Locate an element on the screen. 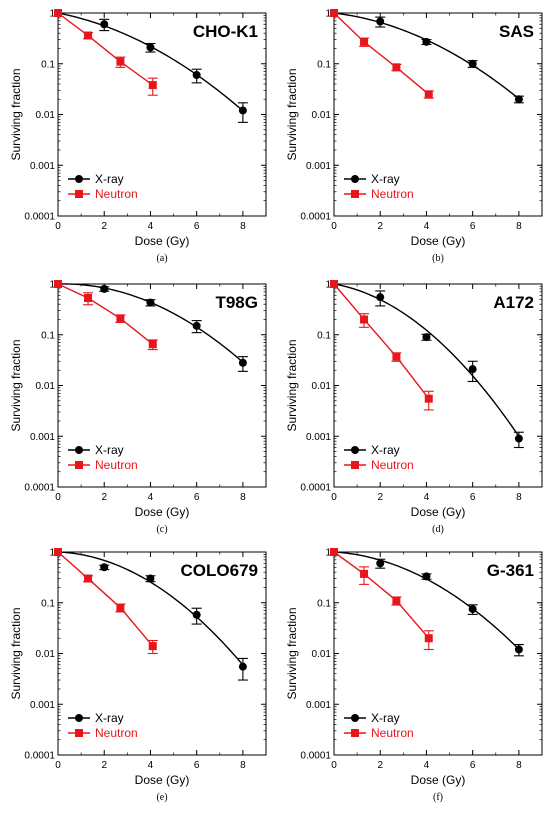  panel-caption: (d) is located at coordinates (438, 529).